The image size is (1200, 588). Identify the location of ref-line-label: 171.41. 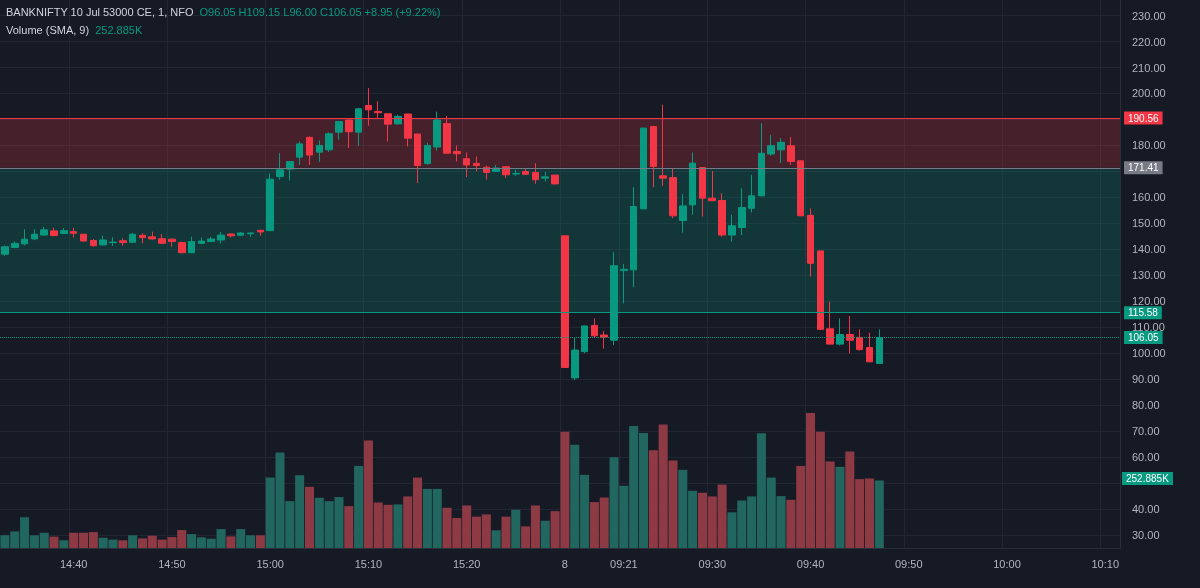
(1144, 168).